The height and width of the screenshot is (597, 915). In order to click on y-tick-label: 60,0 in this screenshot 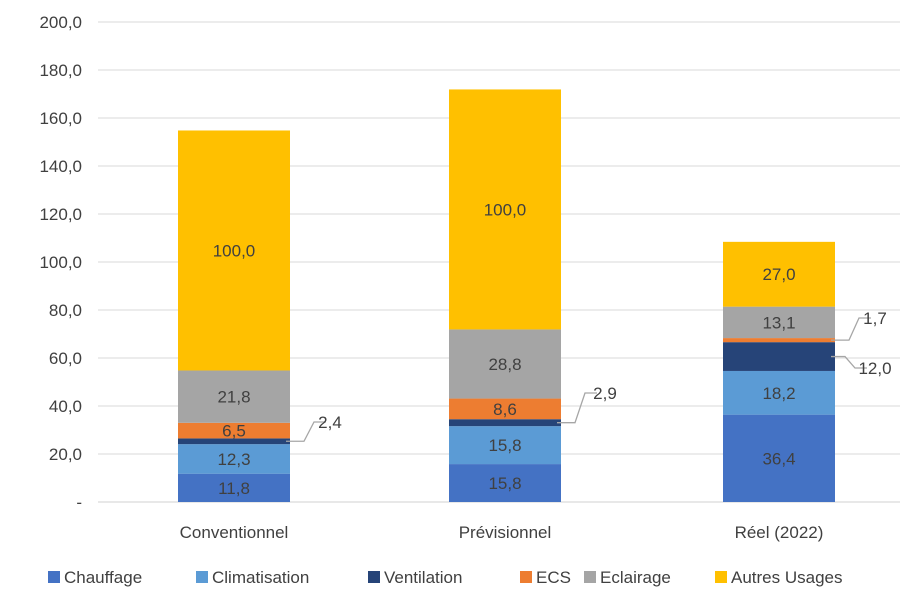, I will do `click(65, 358)`.